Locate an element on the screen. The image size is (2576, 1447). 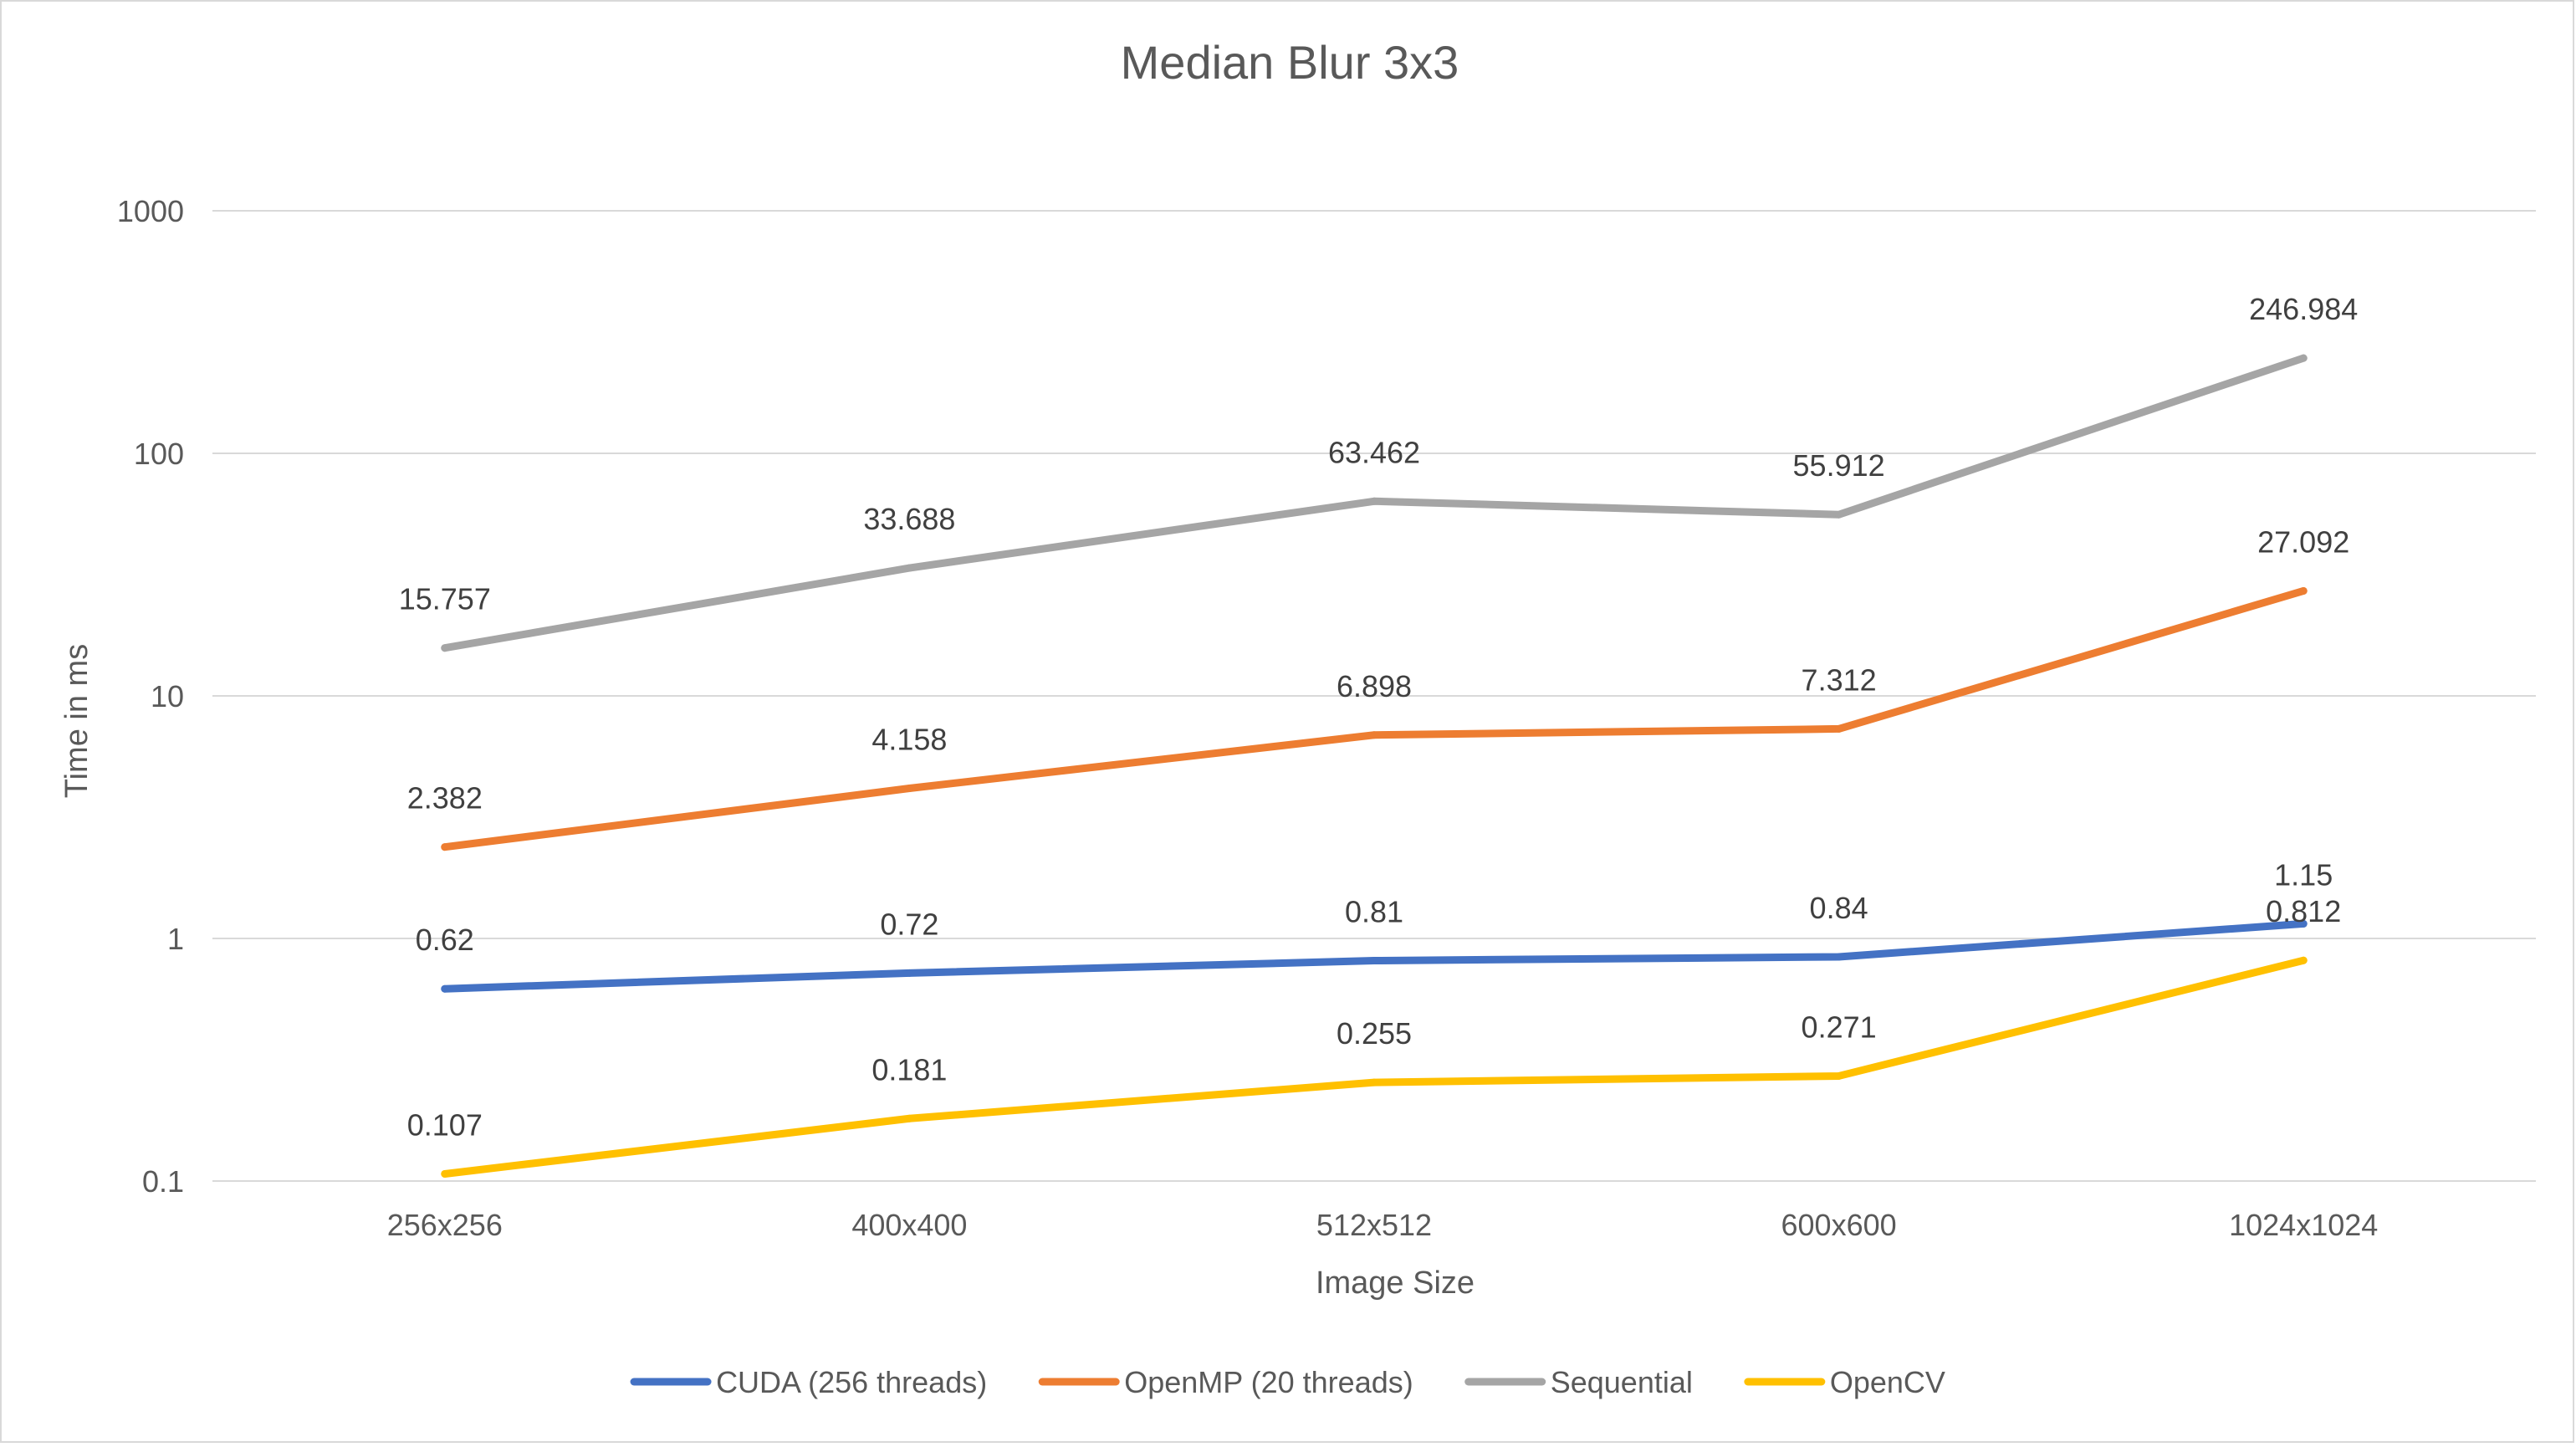
x-tick-label: 600x600 is located at coordinates (1839, 1225).